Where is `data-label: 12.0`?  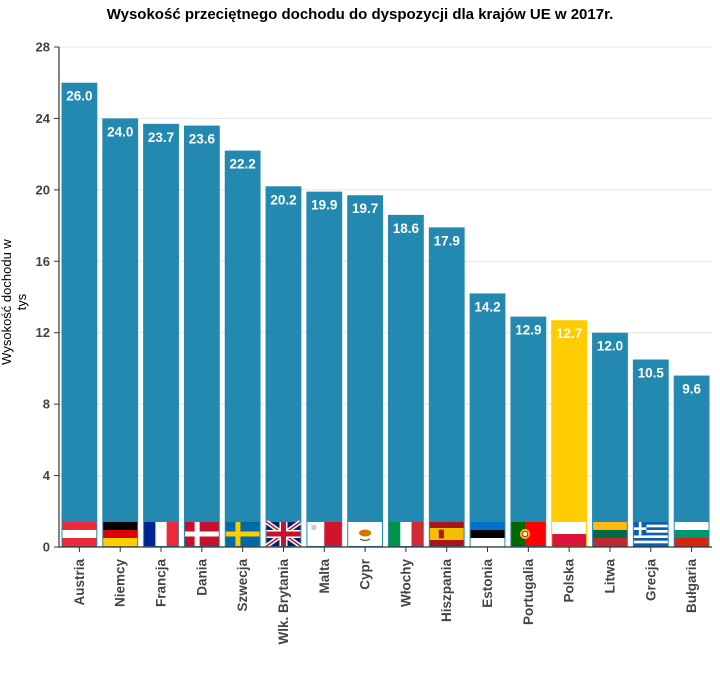
data-label: 12.0 is located at coordinates (610, 346).